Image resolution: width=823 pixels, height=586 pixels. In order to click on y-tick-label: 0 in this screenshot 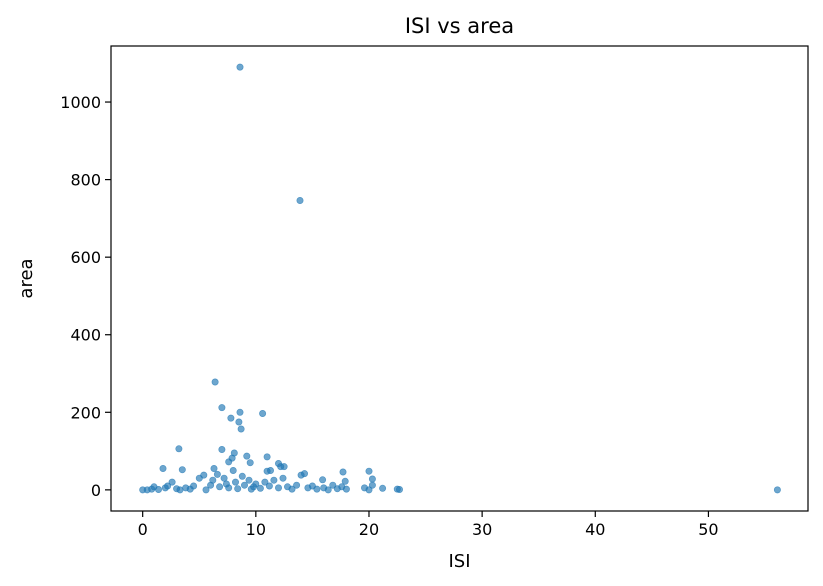, I will do `click(96, 490)`.